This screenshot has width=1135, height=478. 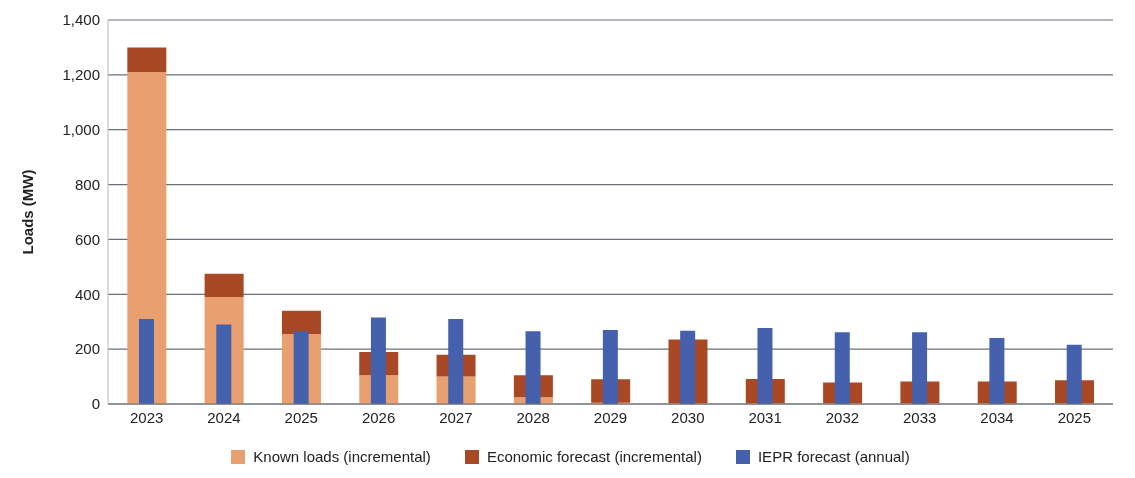 What do you see at coordinates (594, 456) in the screenshot?
I see `legend-label: Economic forecast (incremental)` at bounding box center [594, 456].